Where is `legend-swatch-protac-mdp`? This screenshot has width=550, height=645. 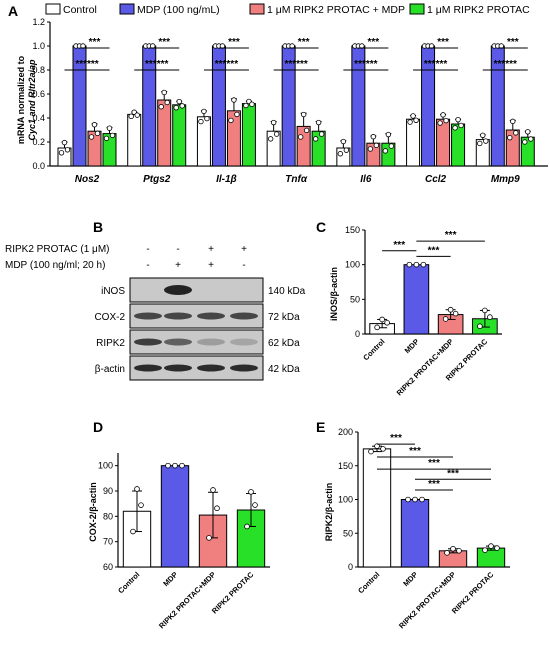
legend-swatch-protac-mdp is located at coordinates (257, 9).